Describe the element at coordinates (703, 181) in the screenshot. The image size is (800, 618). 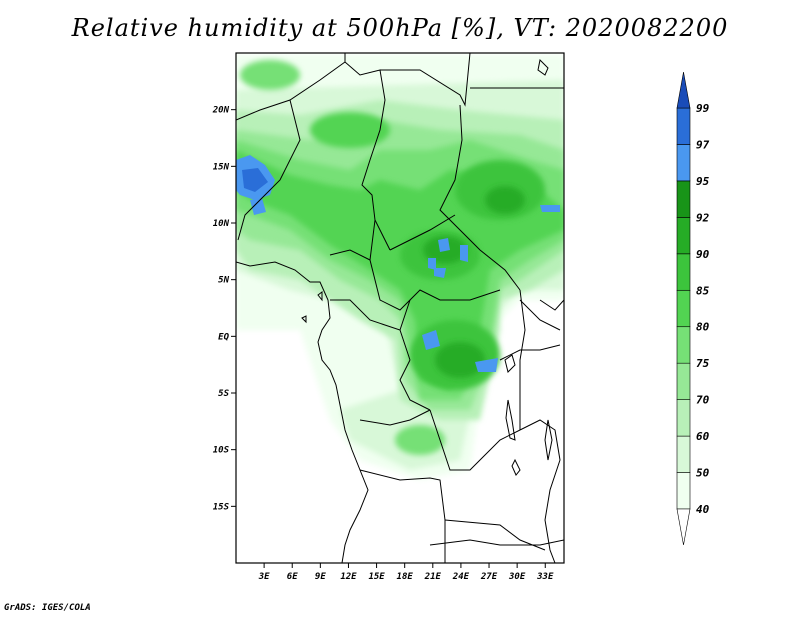
I see `colorbar-label: 95` at that location.